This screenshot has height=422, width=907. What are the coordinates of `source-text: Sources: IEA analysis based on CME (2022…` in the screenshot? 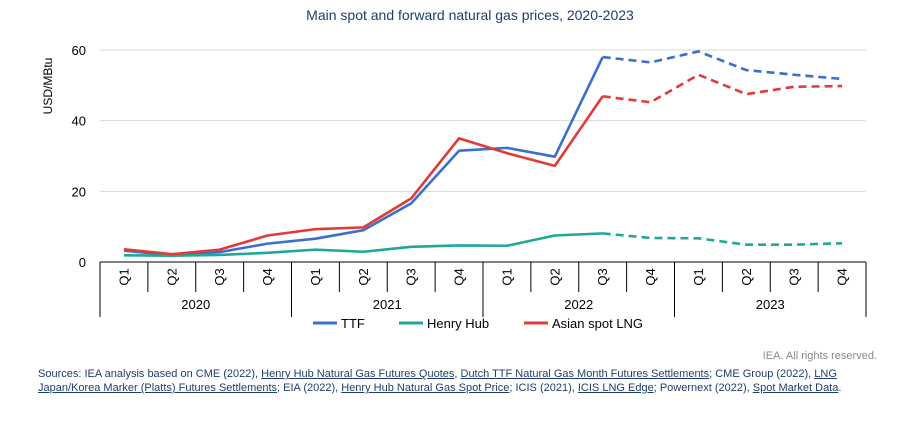 It's located at (150, 374).